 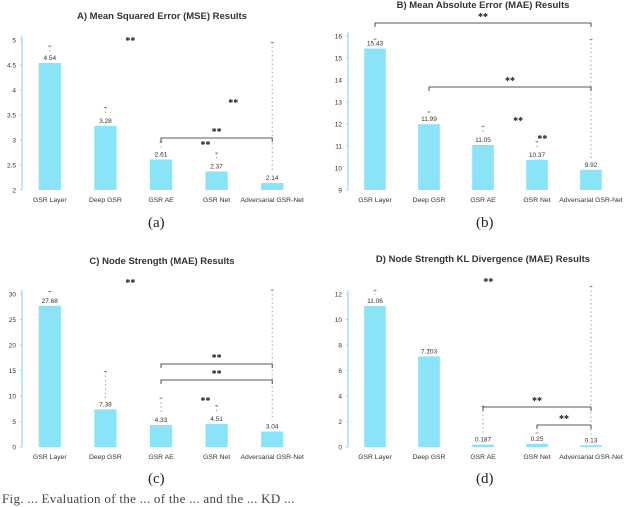 I want to click on y-tick-label: 25, so click(x=13, y=320).